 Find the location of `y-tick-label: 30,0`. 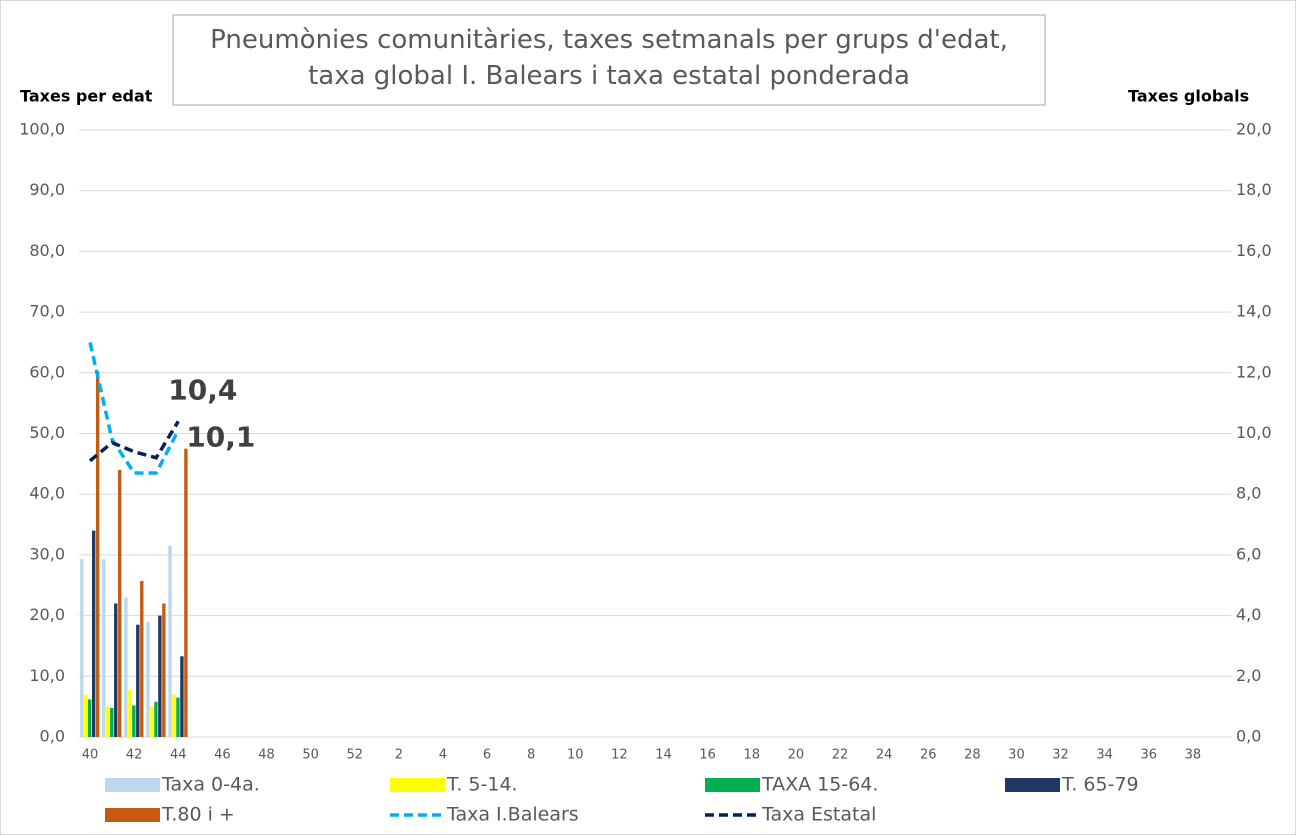

y-tick-label: 30,0 is located at coordinates (47, 553).